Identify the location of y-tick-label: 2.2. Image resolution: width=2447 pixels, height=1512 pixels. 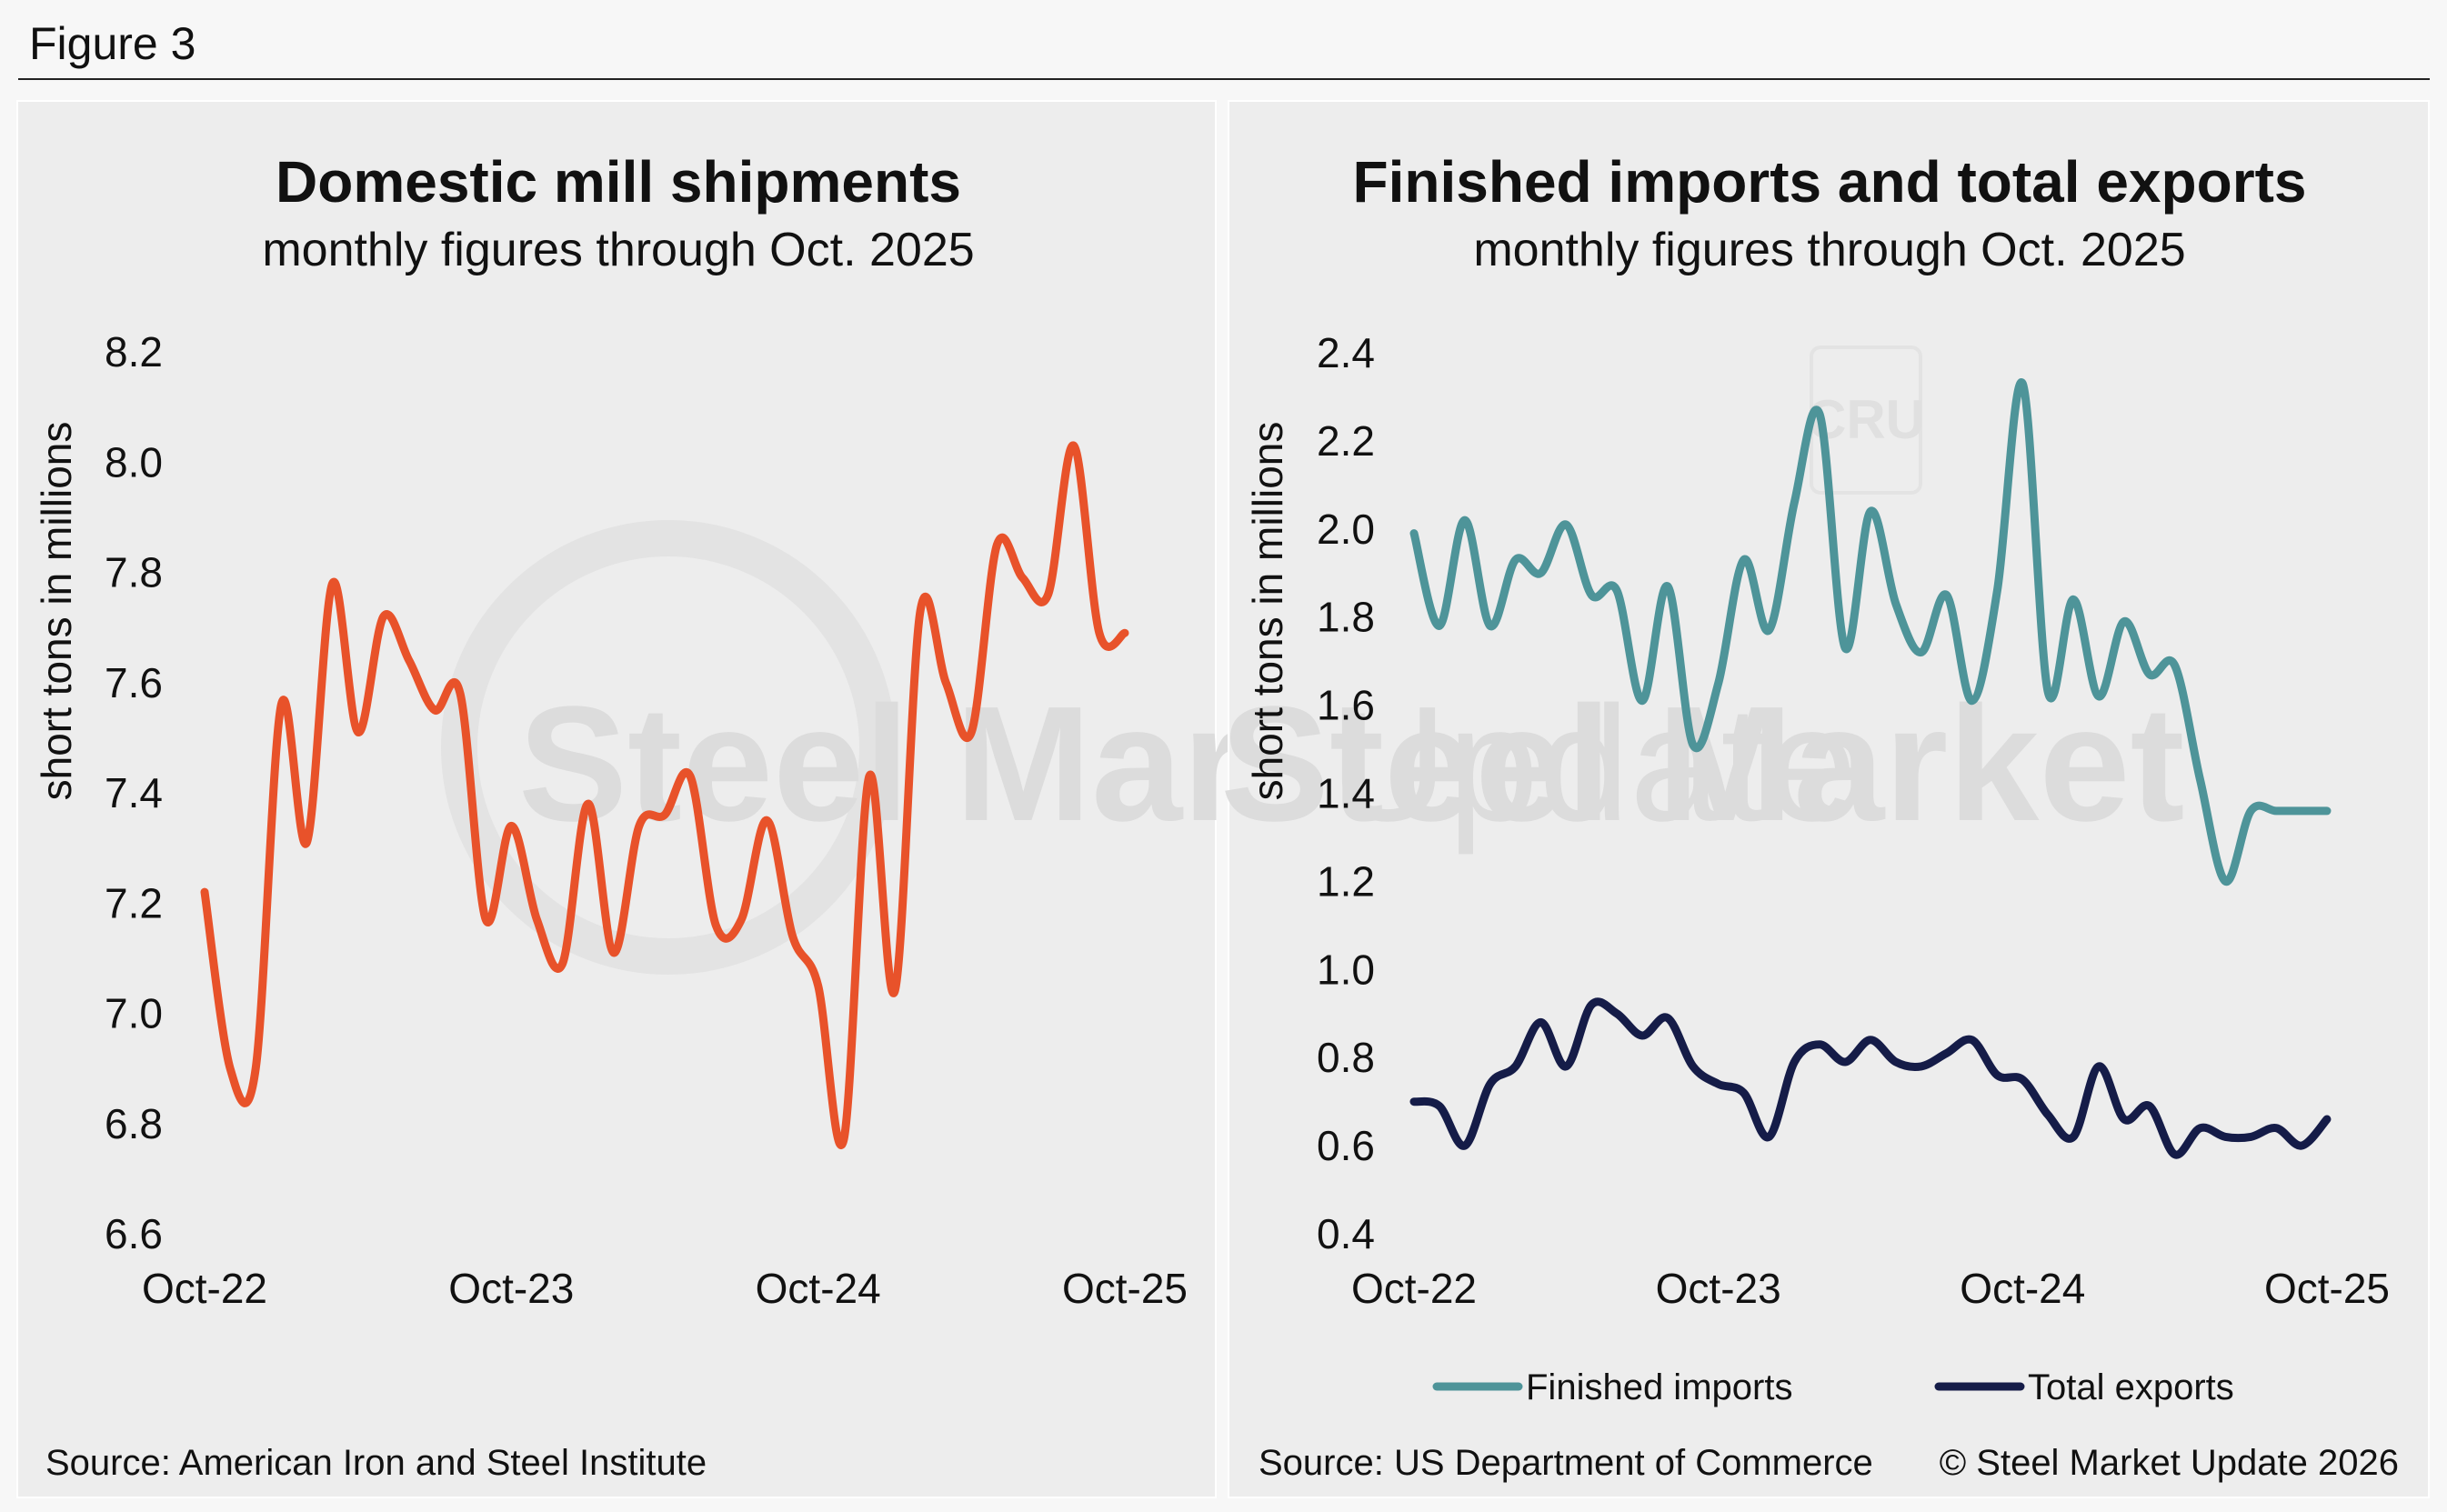
(1346, 441).